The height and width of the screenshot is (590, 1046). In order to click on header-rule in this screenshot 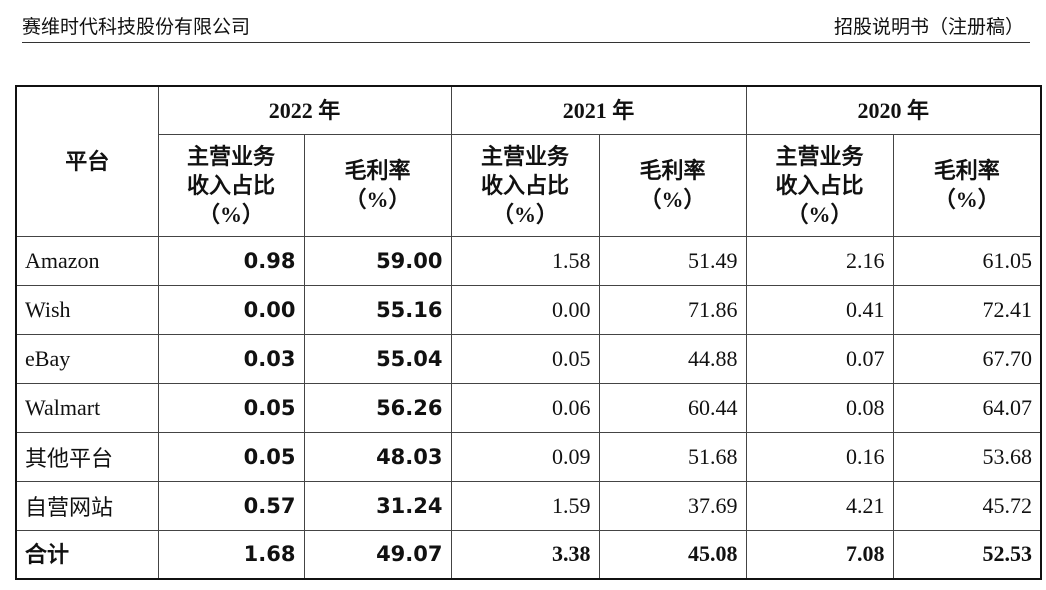, I will do `click(526, 42)`.